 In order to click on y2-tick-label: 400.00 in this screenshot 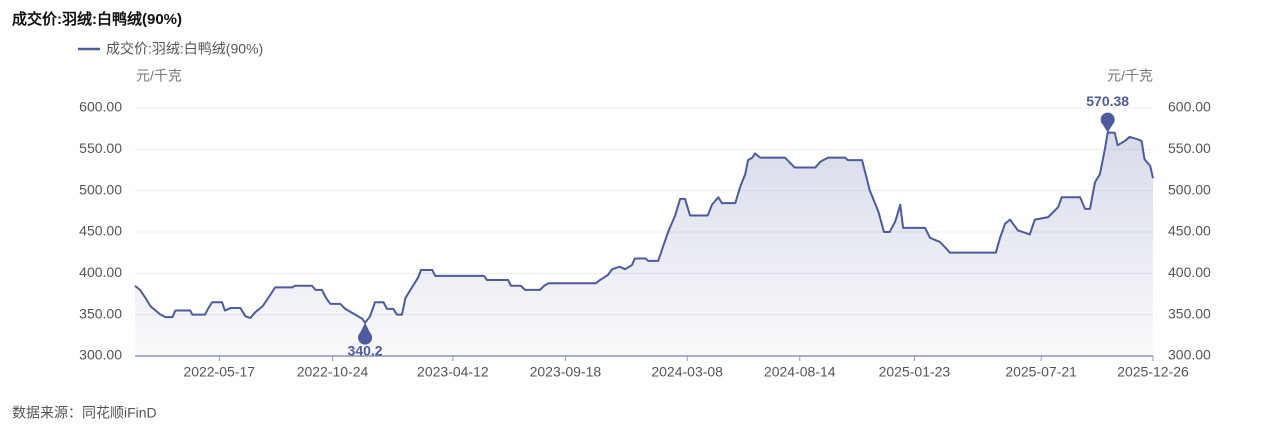, I will do `click(1189, 272)`.